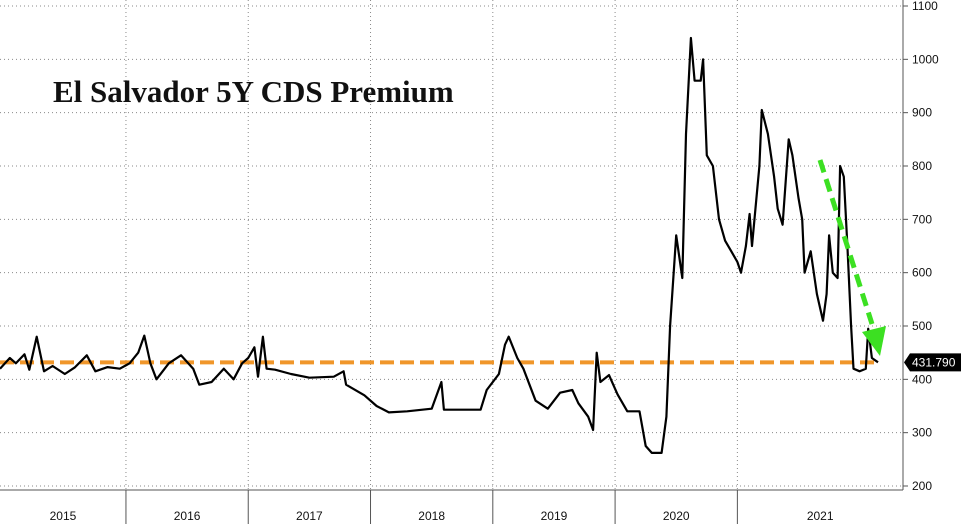  I want to click on x-tick-label: 2017, so click(309, 516).